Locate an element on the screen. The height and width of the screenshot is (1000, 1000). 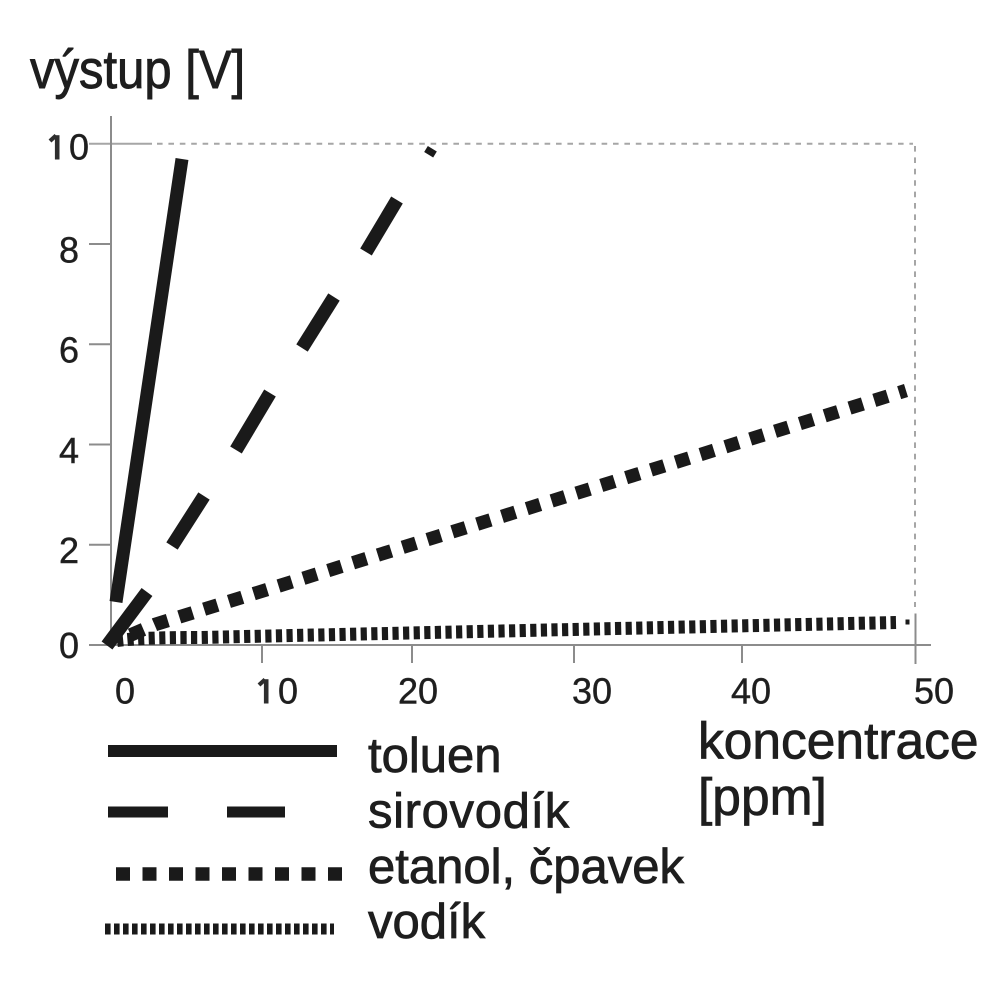
svg-text: 2 is located at coordinates (69, 550).